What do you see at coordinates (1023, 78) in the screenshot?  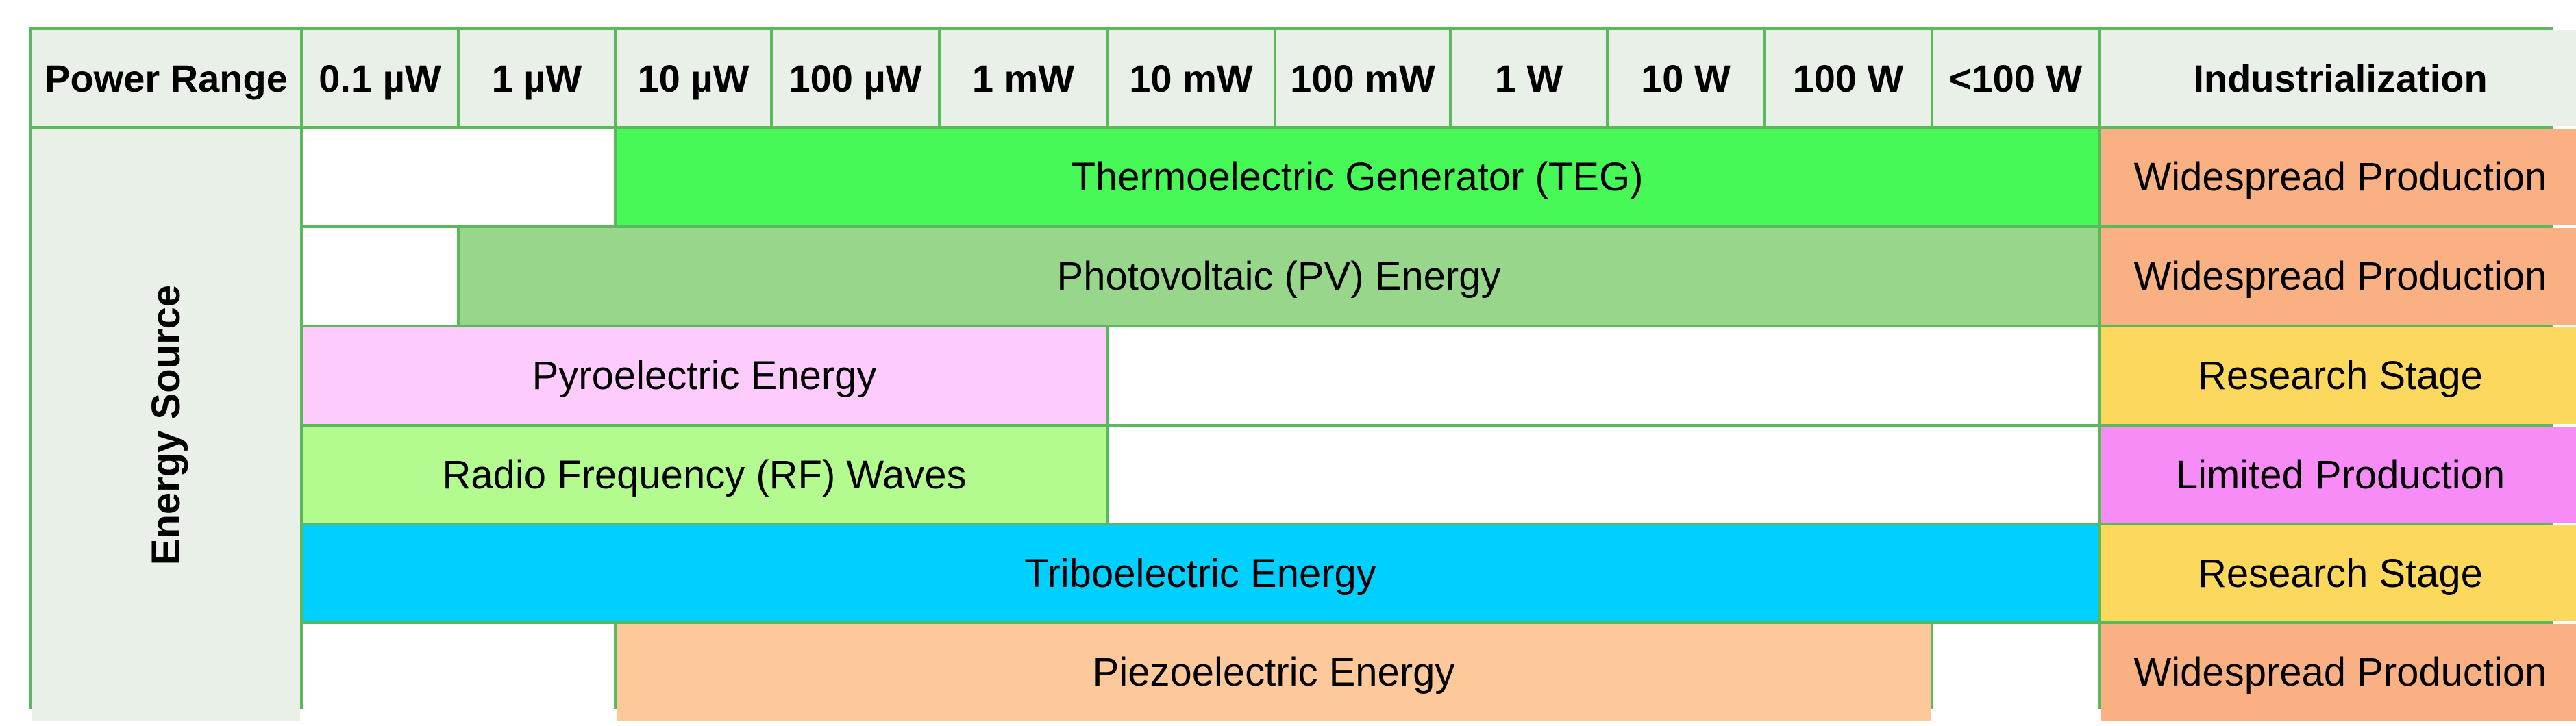 I see `power-level-header: 1 mW` at bounding box center [1023, 78].